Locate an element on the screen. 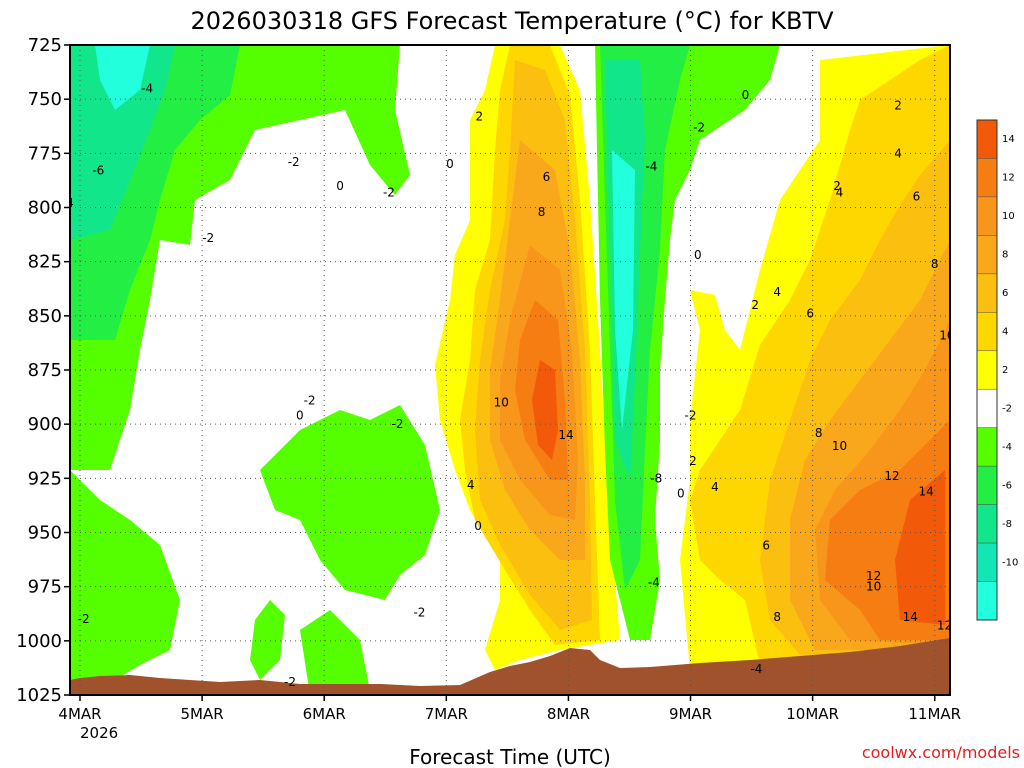  x-tick-label: 7MAR is located at coordinates (446, 714).